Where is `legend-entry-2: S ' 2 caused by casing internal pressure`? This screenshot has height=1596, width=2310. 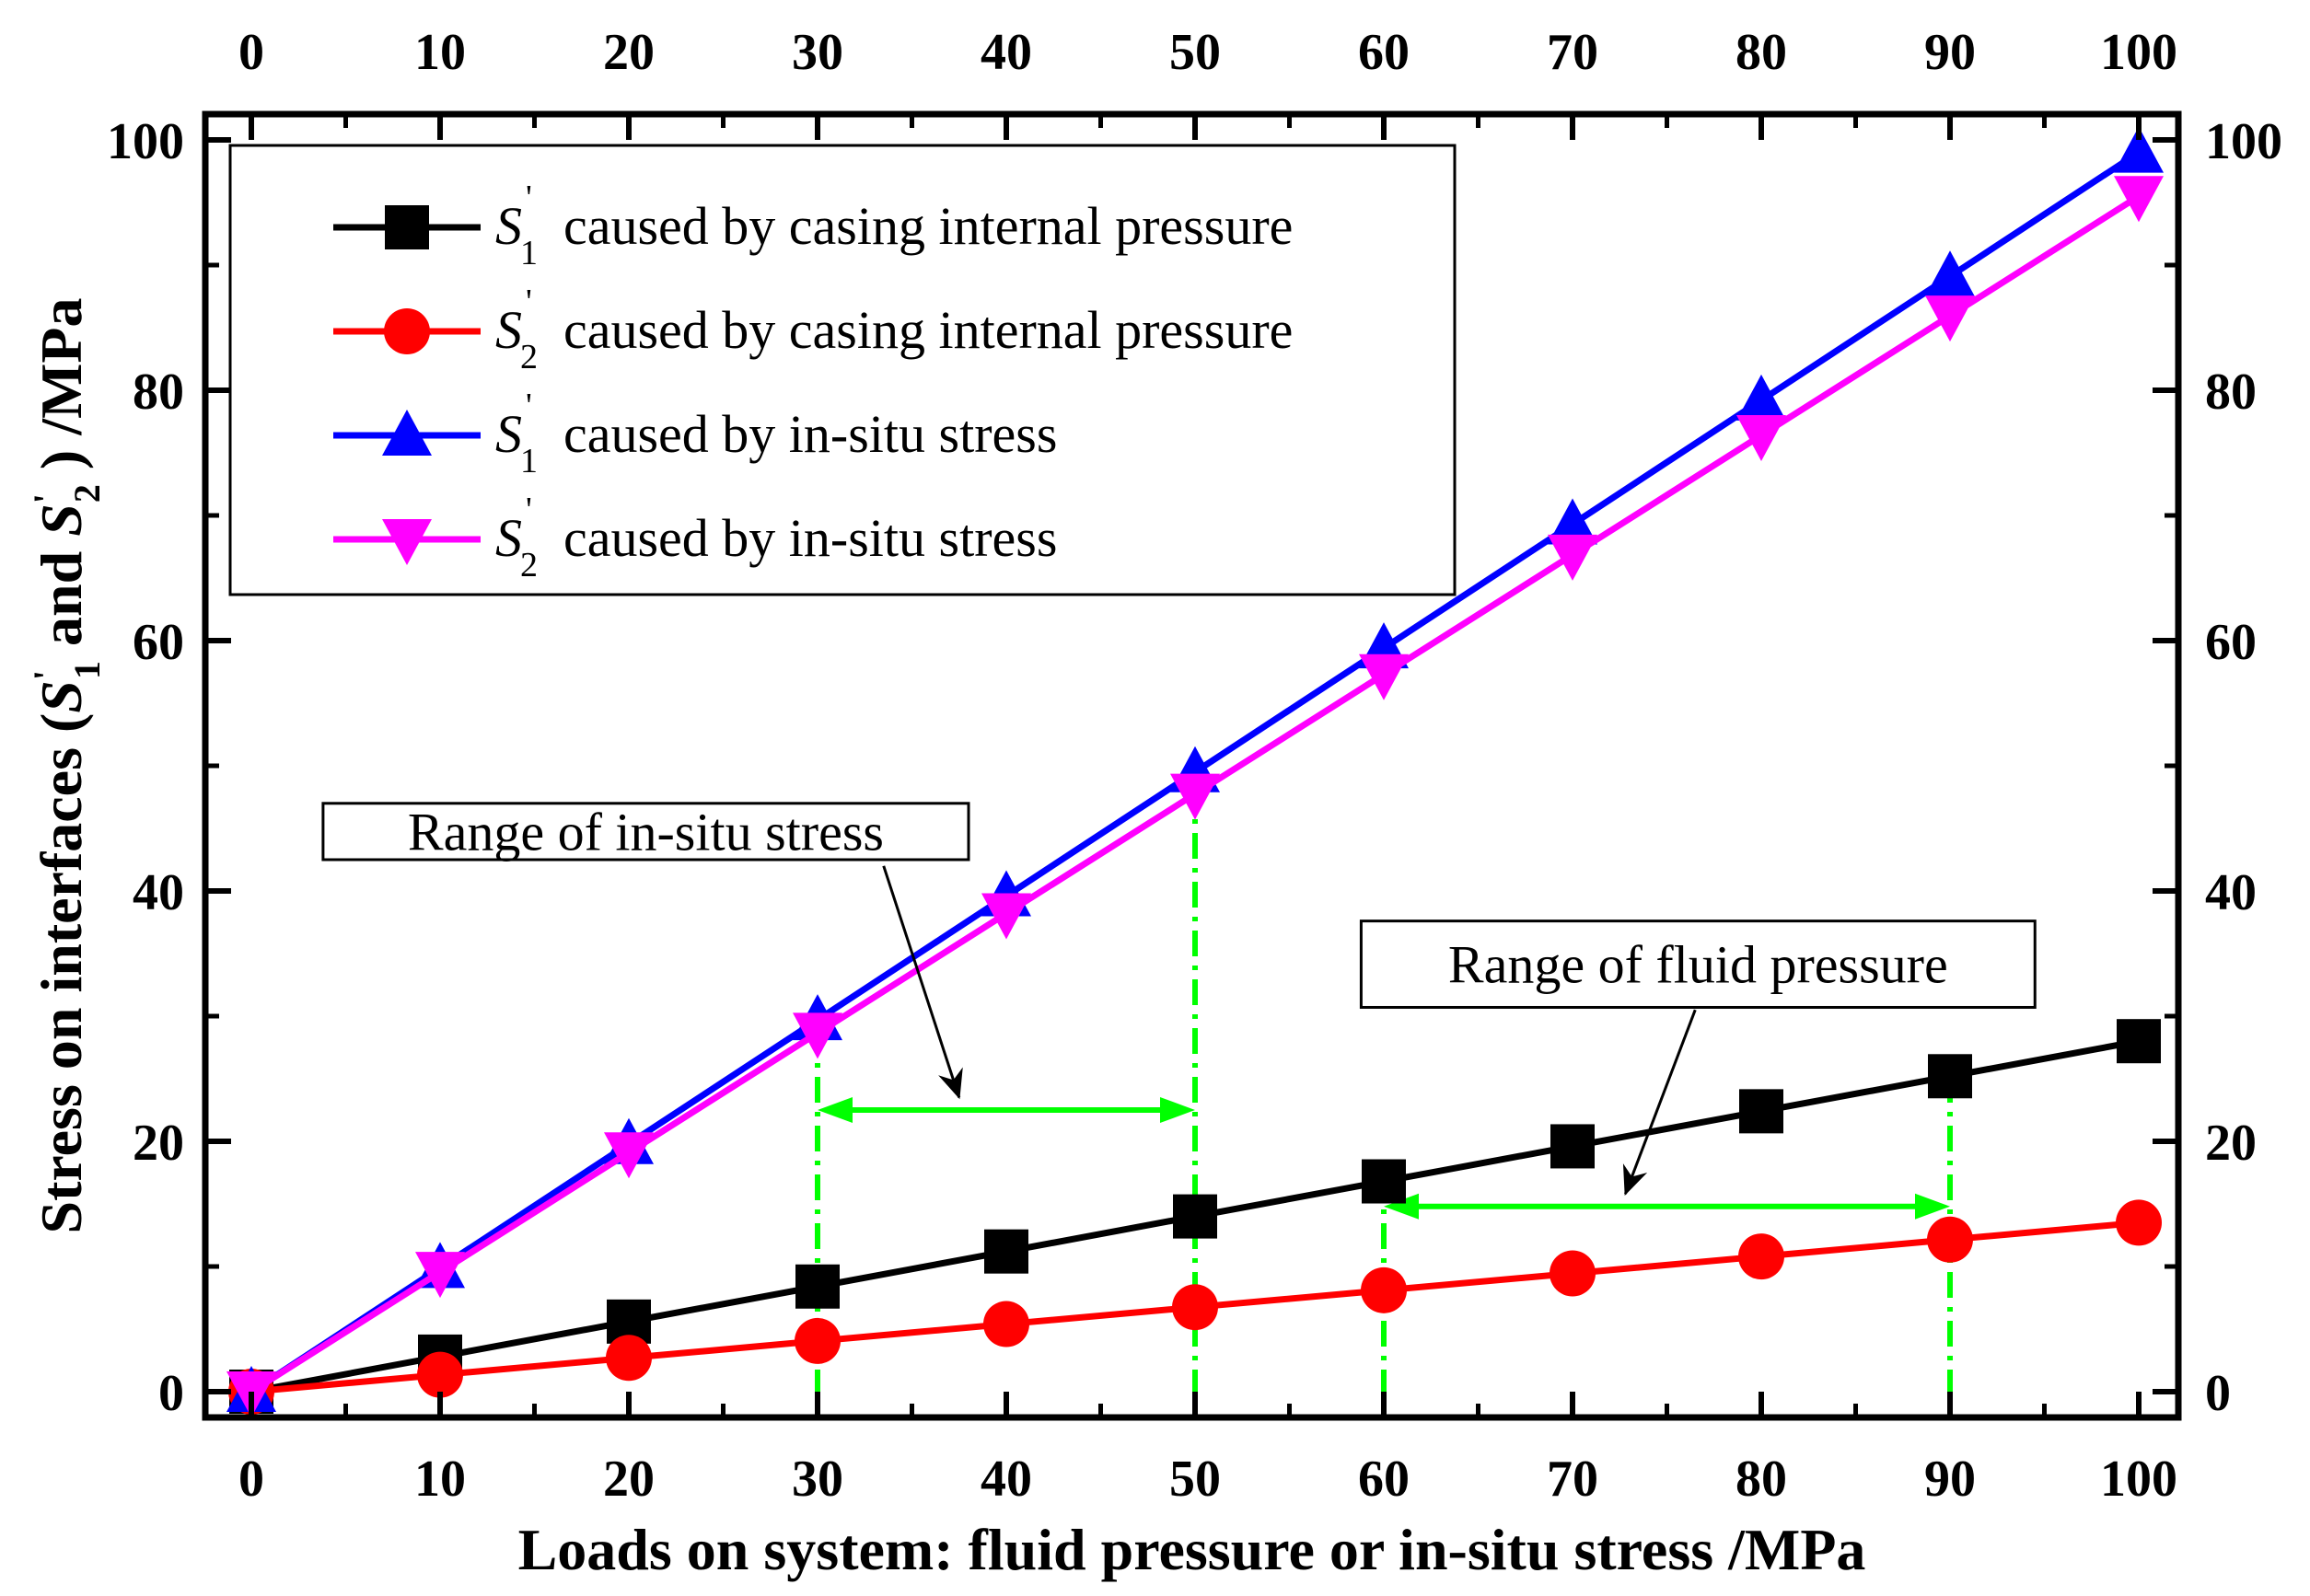 legend-entry-2: S ' 2 caused by casing internal pressure is located at coordinates (813, 329).